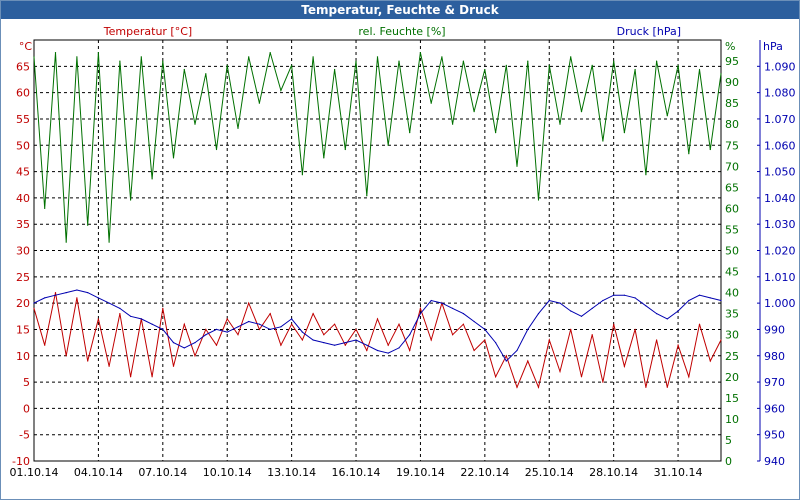 The height and width of the screenshot is (500, 800). I want to click on hum-tick-label: 70, so click(732, 166).